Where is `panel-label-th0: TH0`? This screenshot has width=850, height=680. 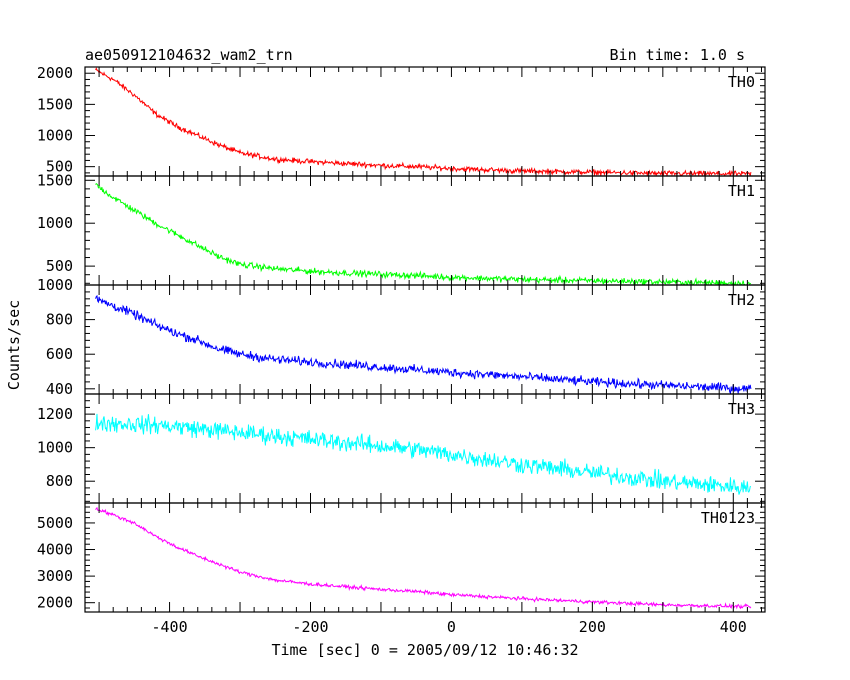
panel-label-th0: TH0 is located at coordinates (741, 82).